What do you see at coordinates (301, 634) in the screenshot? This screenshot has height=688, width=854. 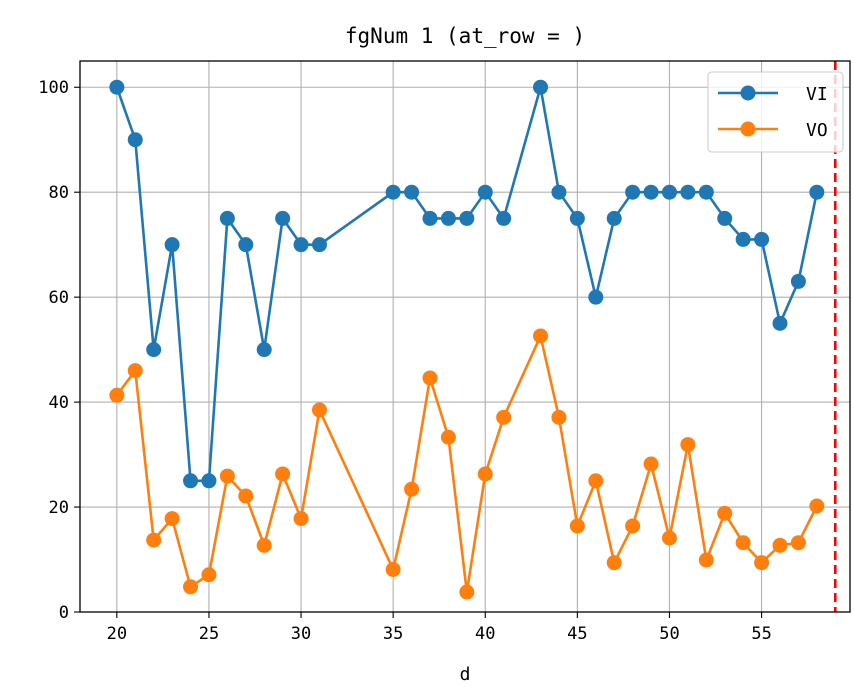 I see `x-tick-label: 30` at bounding box center [301, 634].